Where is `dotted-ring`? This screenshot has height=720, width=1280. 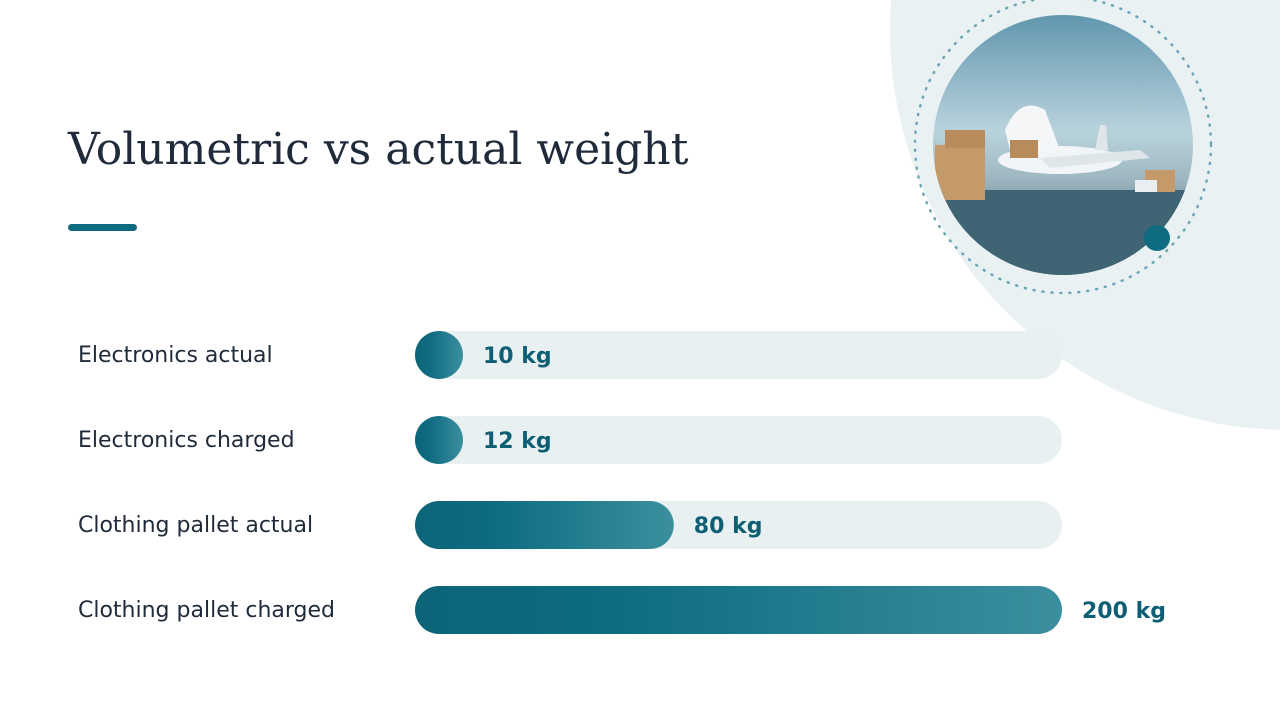
dotted-ring is located at coordinates (1063, 147).